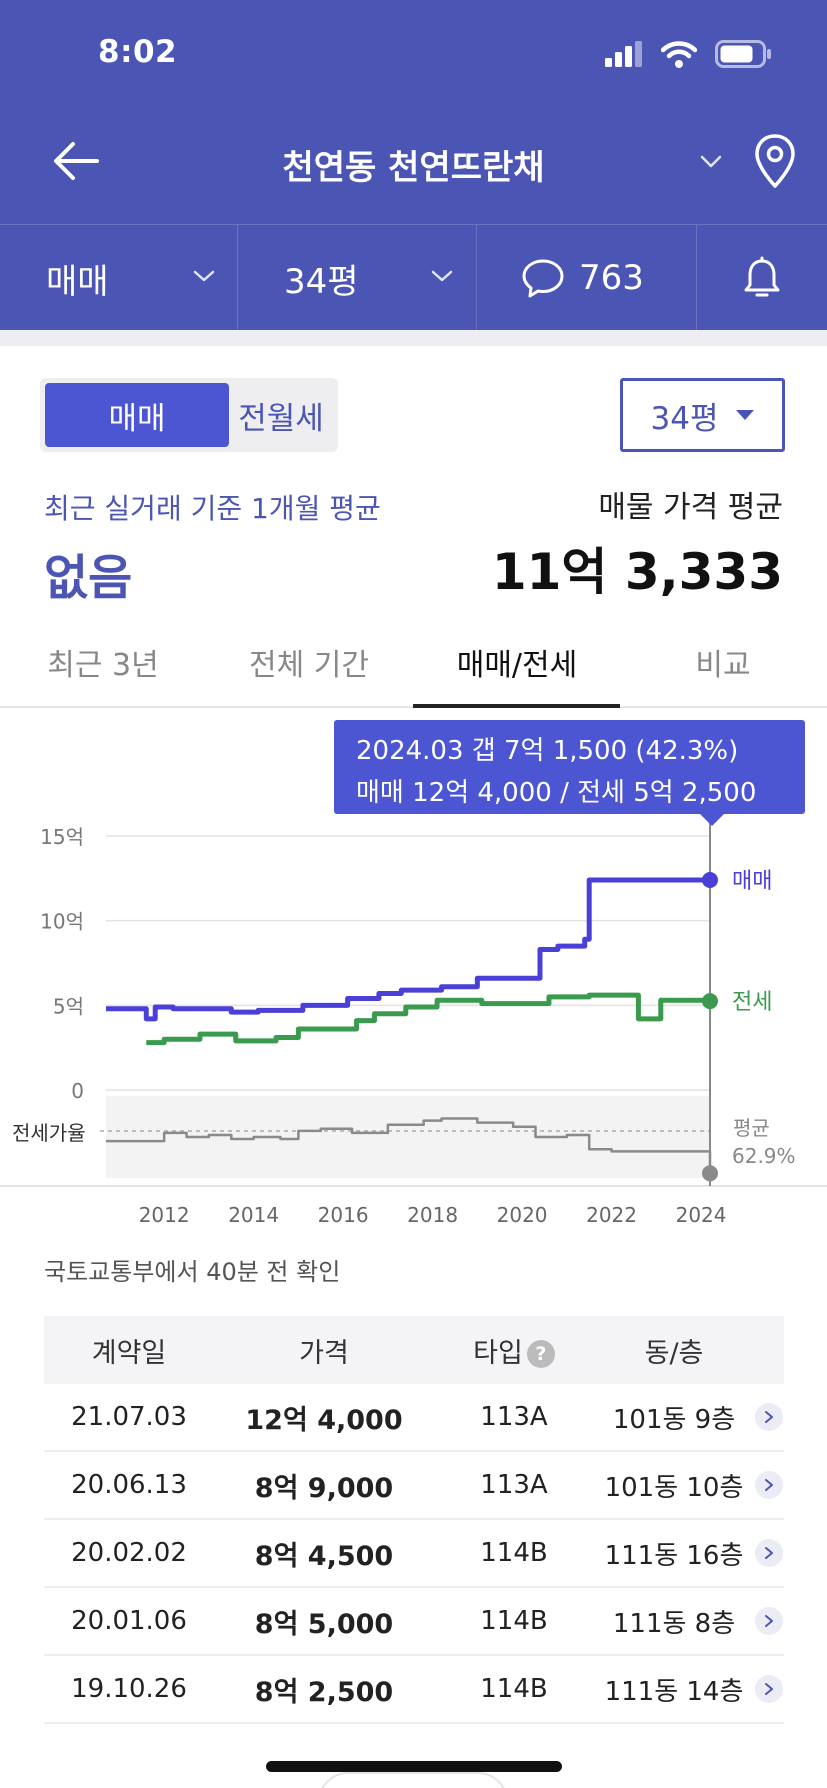 The image size is (827, 1788). Describe the element at coordinates (723, 665) in the screenshot. I see `tab-compare: 비교` at that location.